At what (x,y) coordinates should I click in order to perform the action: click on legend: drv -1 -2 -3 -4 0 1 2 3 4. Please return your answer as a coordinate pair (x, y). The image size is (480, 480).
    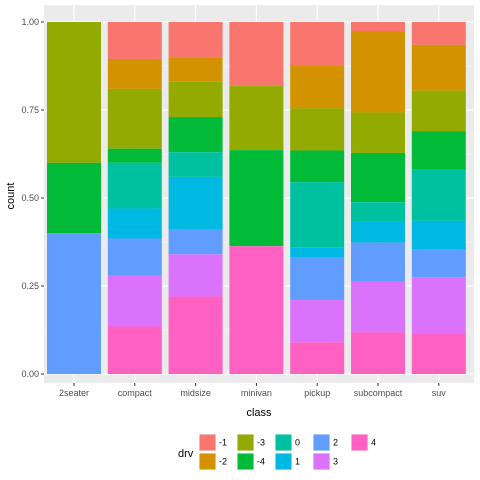
    Looking at the image, I should click on (277, 452).